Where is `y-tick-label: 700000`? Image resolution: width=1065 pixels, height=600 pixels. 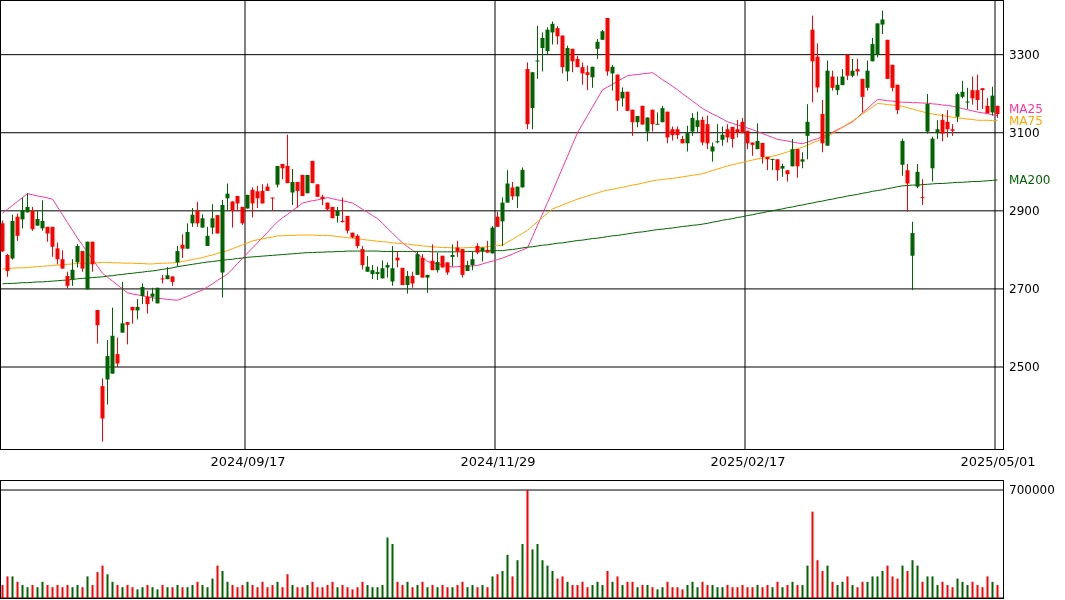 y-tick-label: 700000 is located at coordinates (1032, 490).